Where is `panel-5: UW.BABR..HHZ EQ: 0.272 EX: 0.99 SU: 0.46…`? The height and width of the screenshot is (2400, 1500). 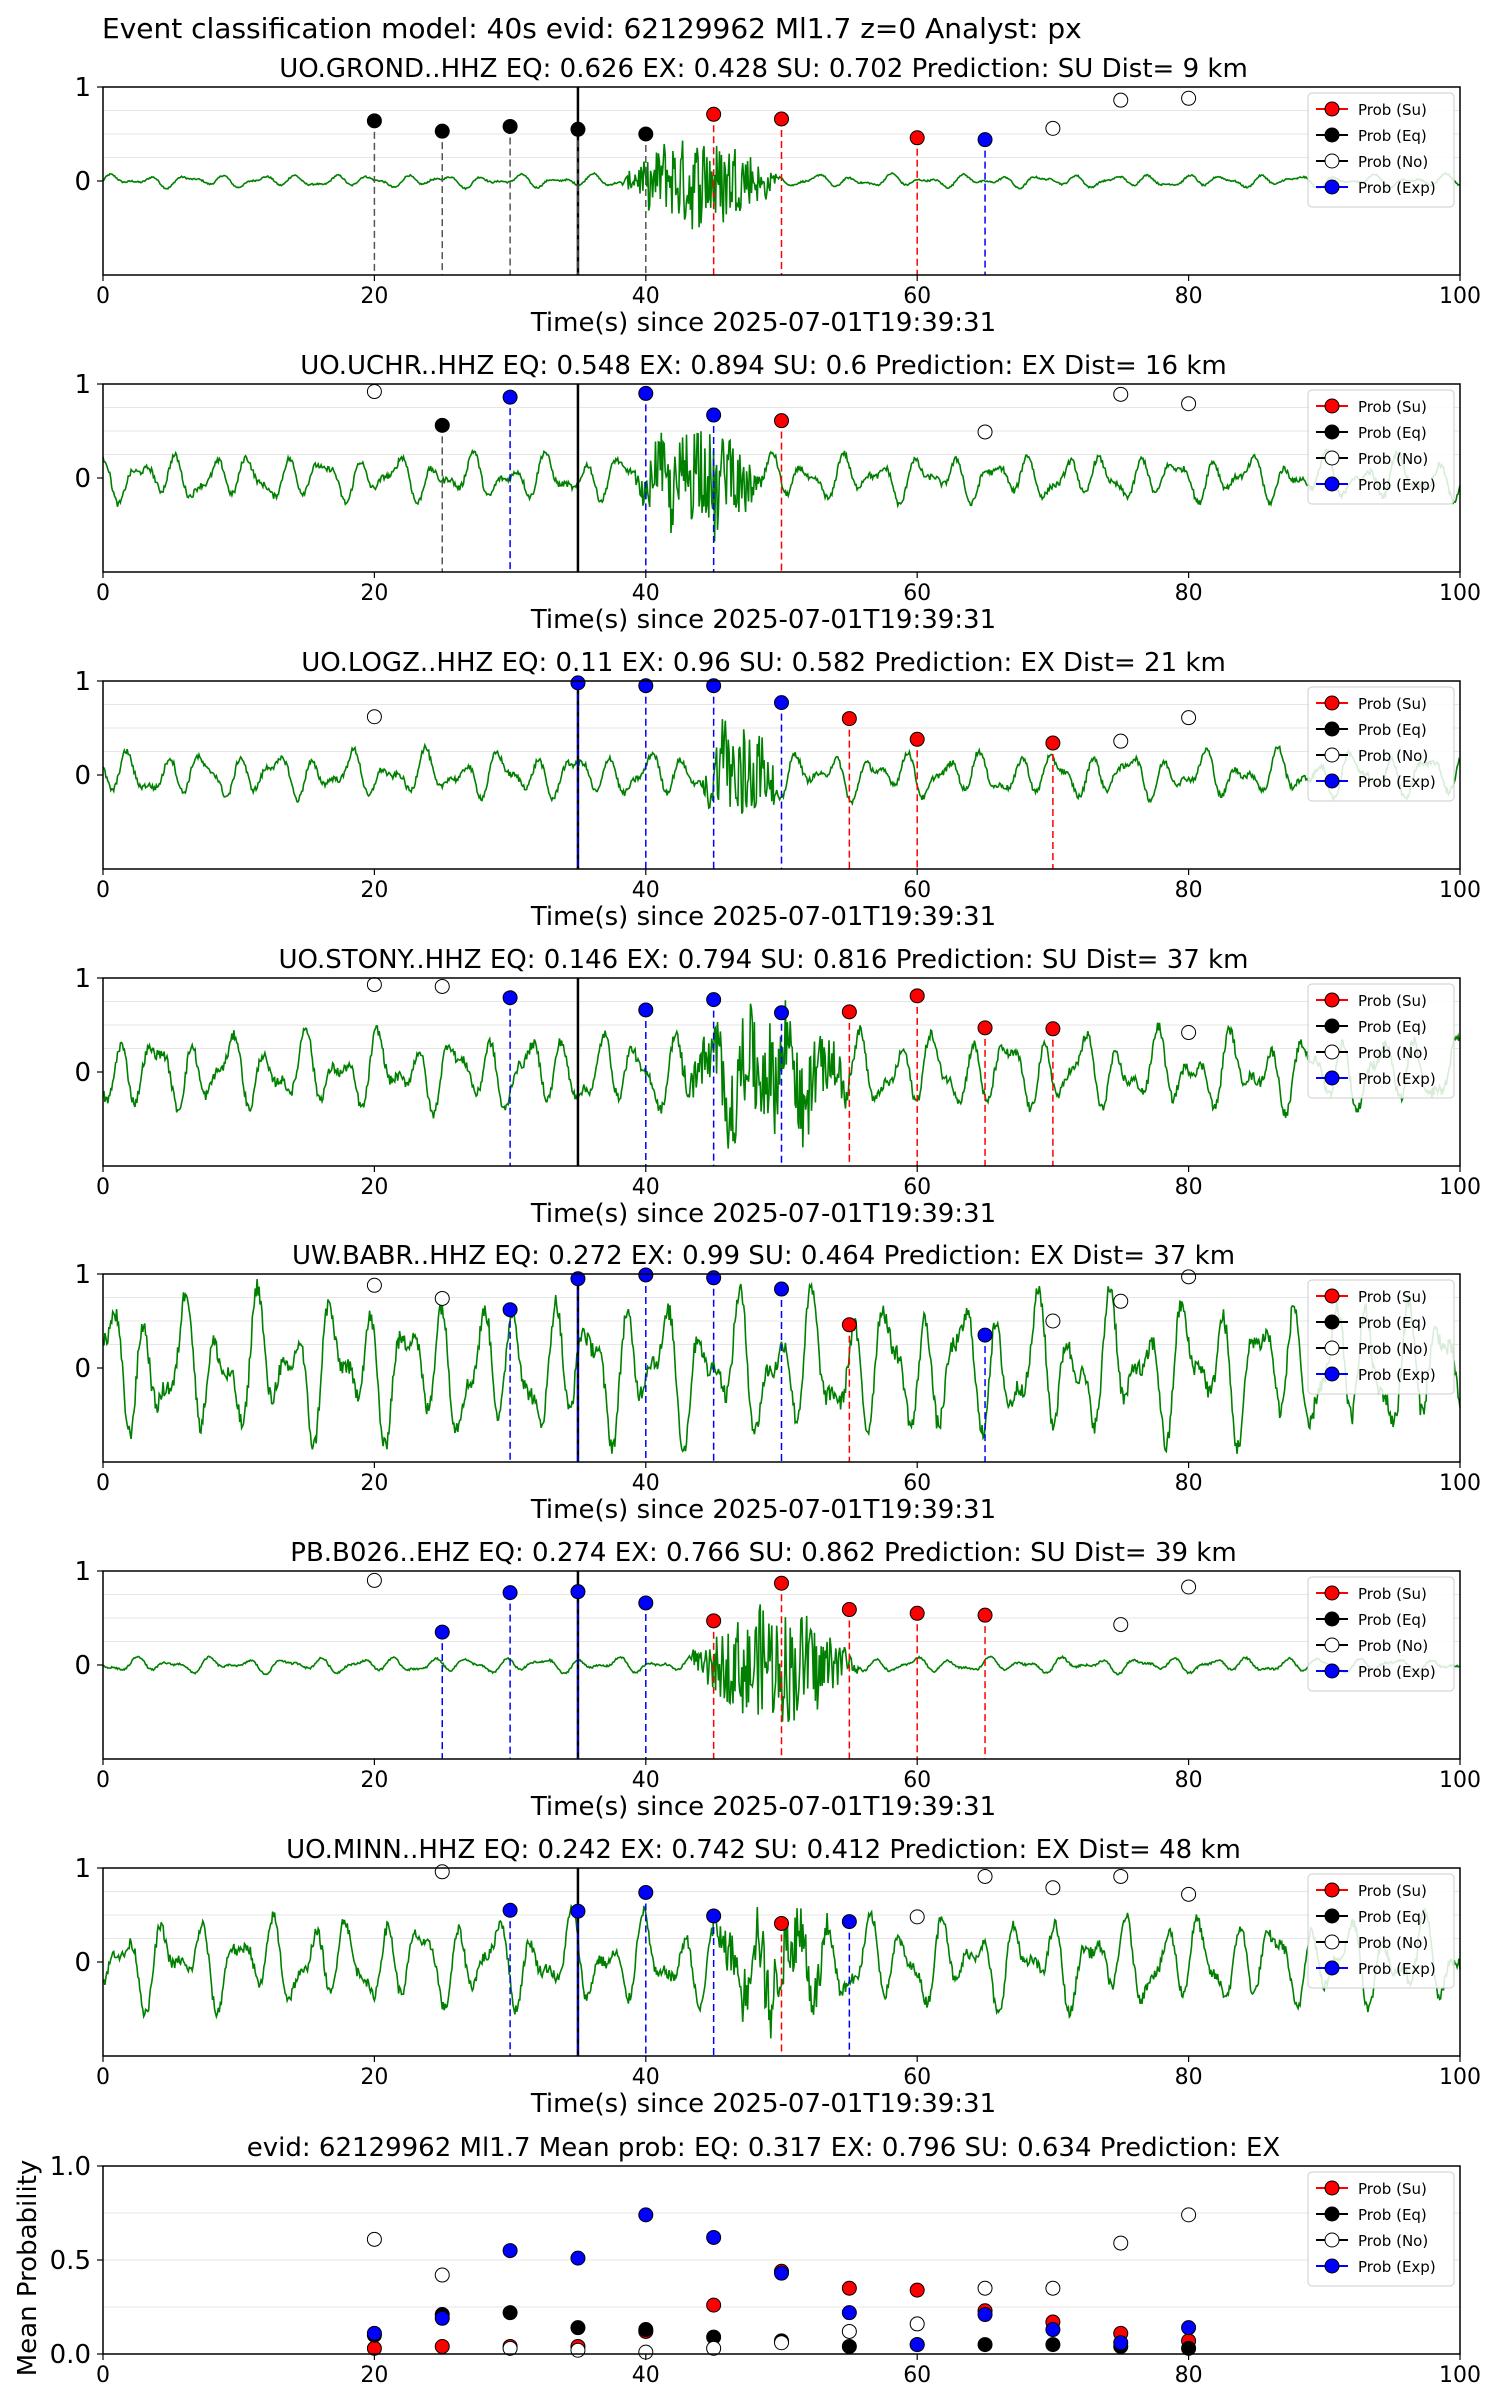 panel-5: UW.BABR..HHZ EQ: 0.272 EX: 0.99 SU: 0.46… is located at coordinates (777, 1383).